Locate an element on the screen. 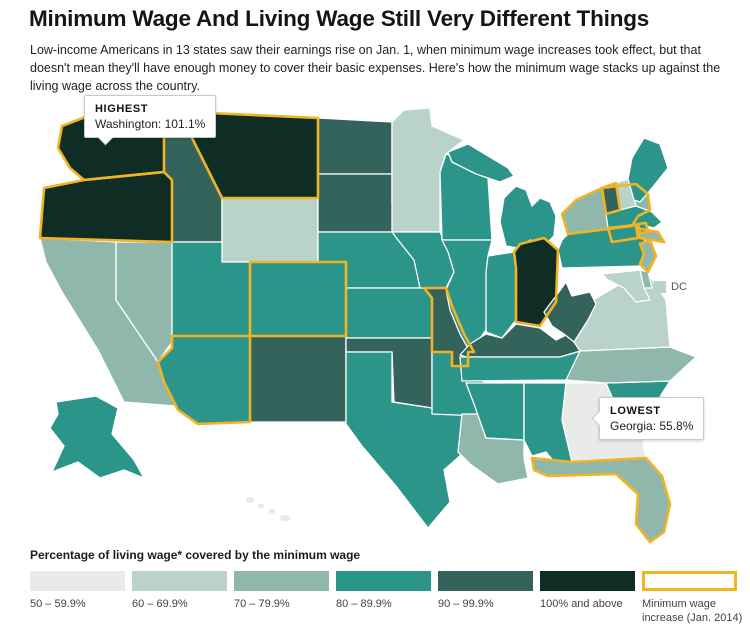  legend-item-60s: 60 – 69.9% is located at coordinates (179, 597).